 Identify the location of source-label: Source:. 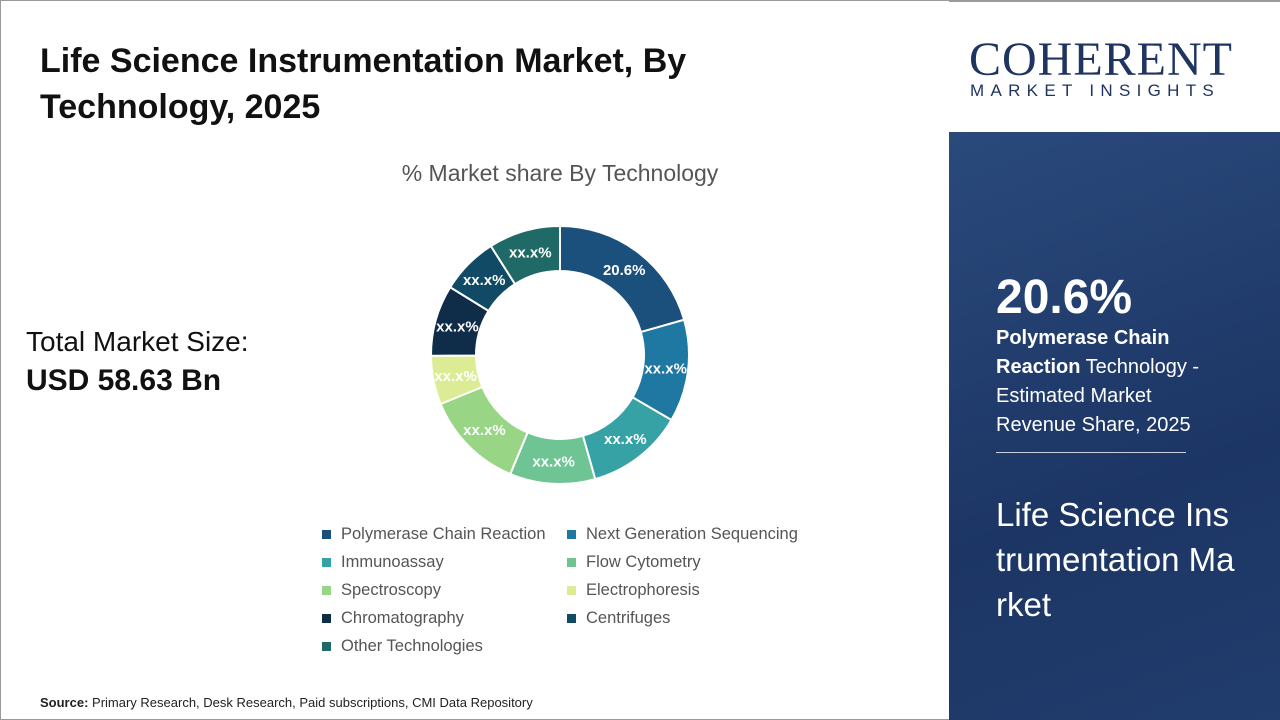
(64, 702).